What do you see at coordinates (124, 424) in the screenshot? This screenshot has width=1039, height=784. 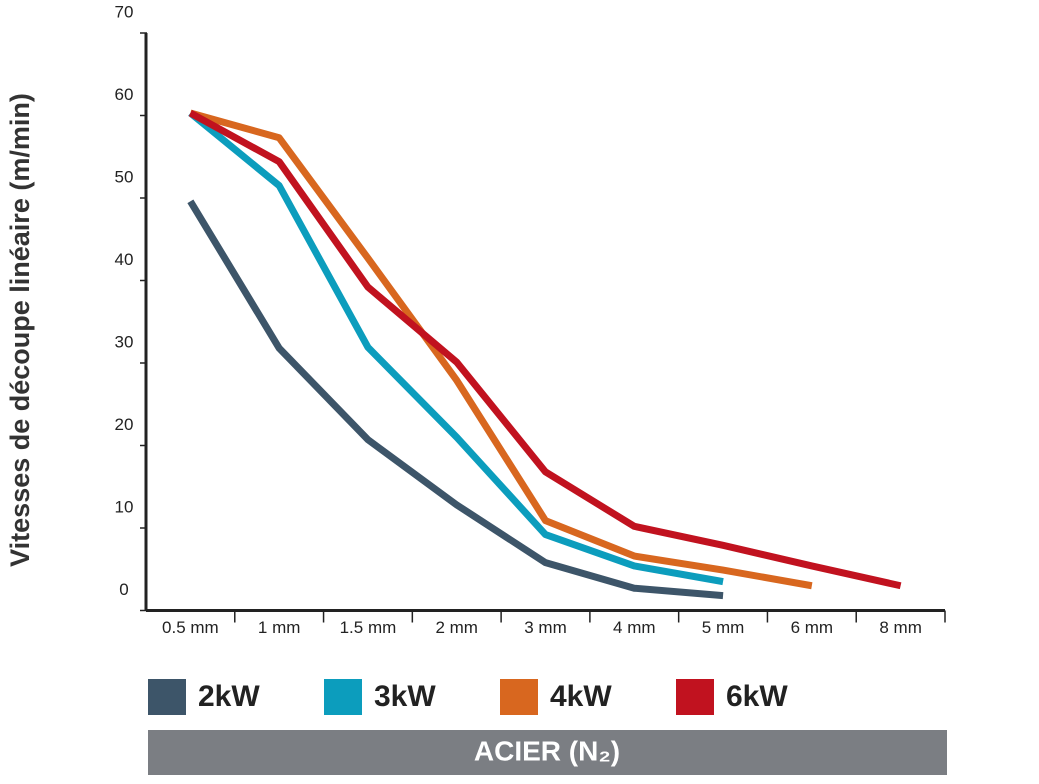 I see `y-tick-label: 20` at bounding box center [124, 424].